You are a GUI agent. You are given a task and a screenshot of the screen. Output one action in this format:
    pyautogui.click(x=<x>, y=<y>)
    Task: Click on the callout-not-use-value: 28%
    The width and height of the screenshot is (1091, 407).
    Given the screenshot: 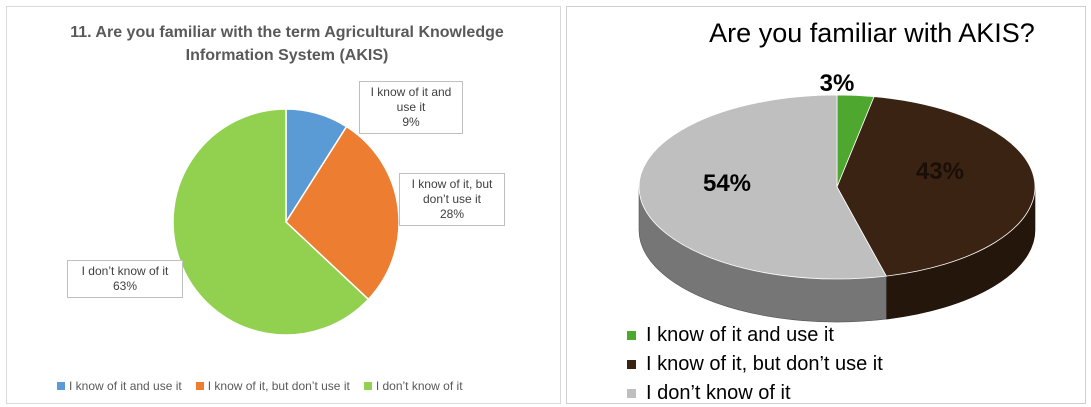 What is the action you would take?
    pyautogui.click(x=452, y=214)
    